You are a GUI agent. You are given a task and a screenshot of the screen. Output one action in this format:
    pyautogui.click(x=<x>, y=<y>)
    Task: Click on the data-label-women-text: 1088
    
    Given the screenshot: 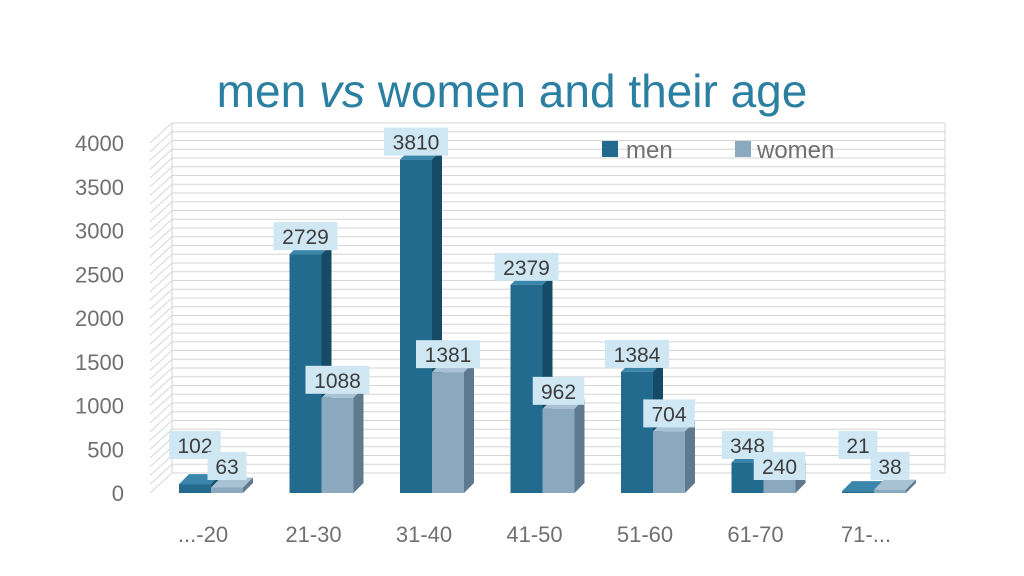 What is the action you would take?
    pyautogui.click(x=337, y=381)
    